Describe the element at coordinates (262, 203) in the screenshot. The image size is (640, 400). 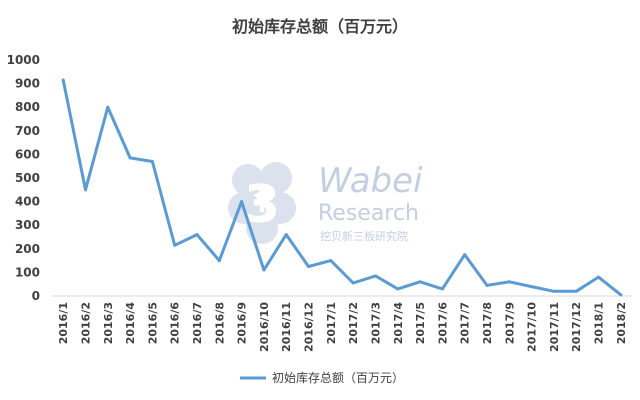
I see `flower-3-logo-icon: 3` at that location.